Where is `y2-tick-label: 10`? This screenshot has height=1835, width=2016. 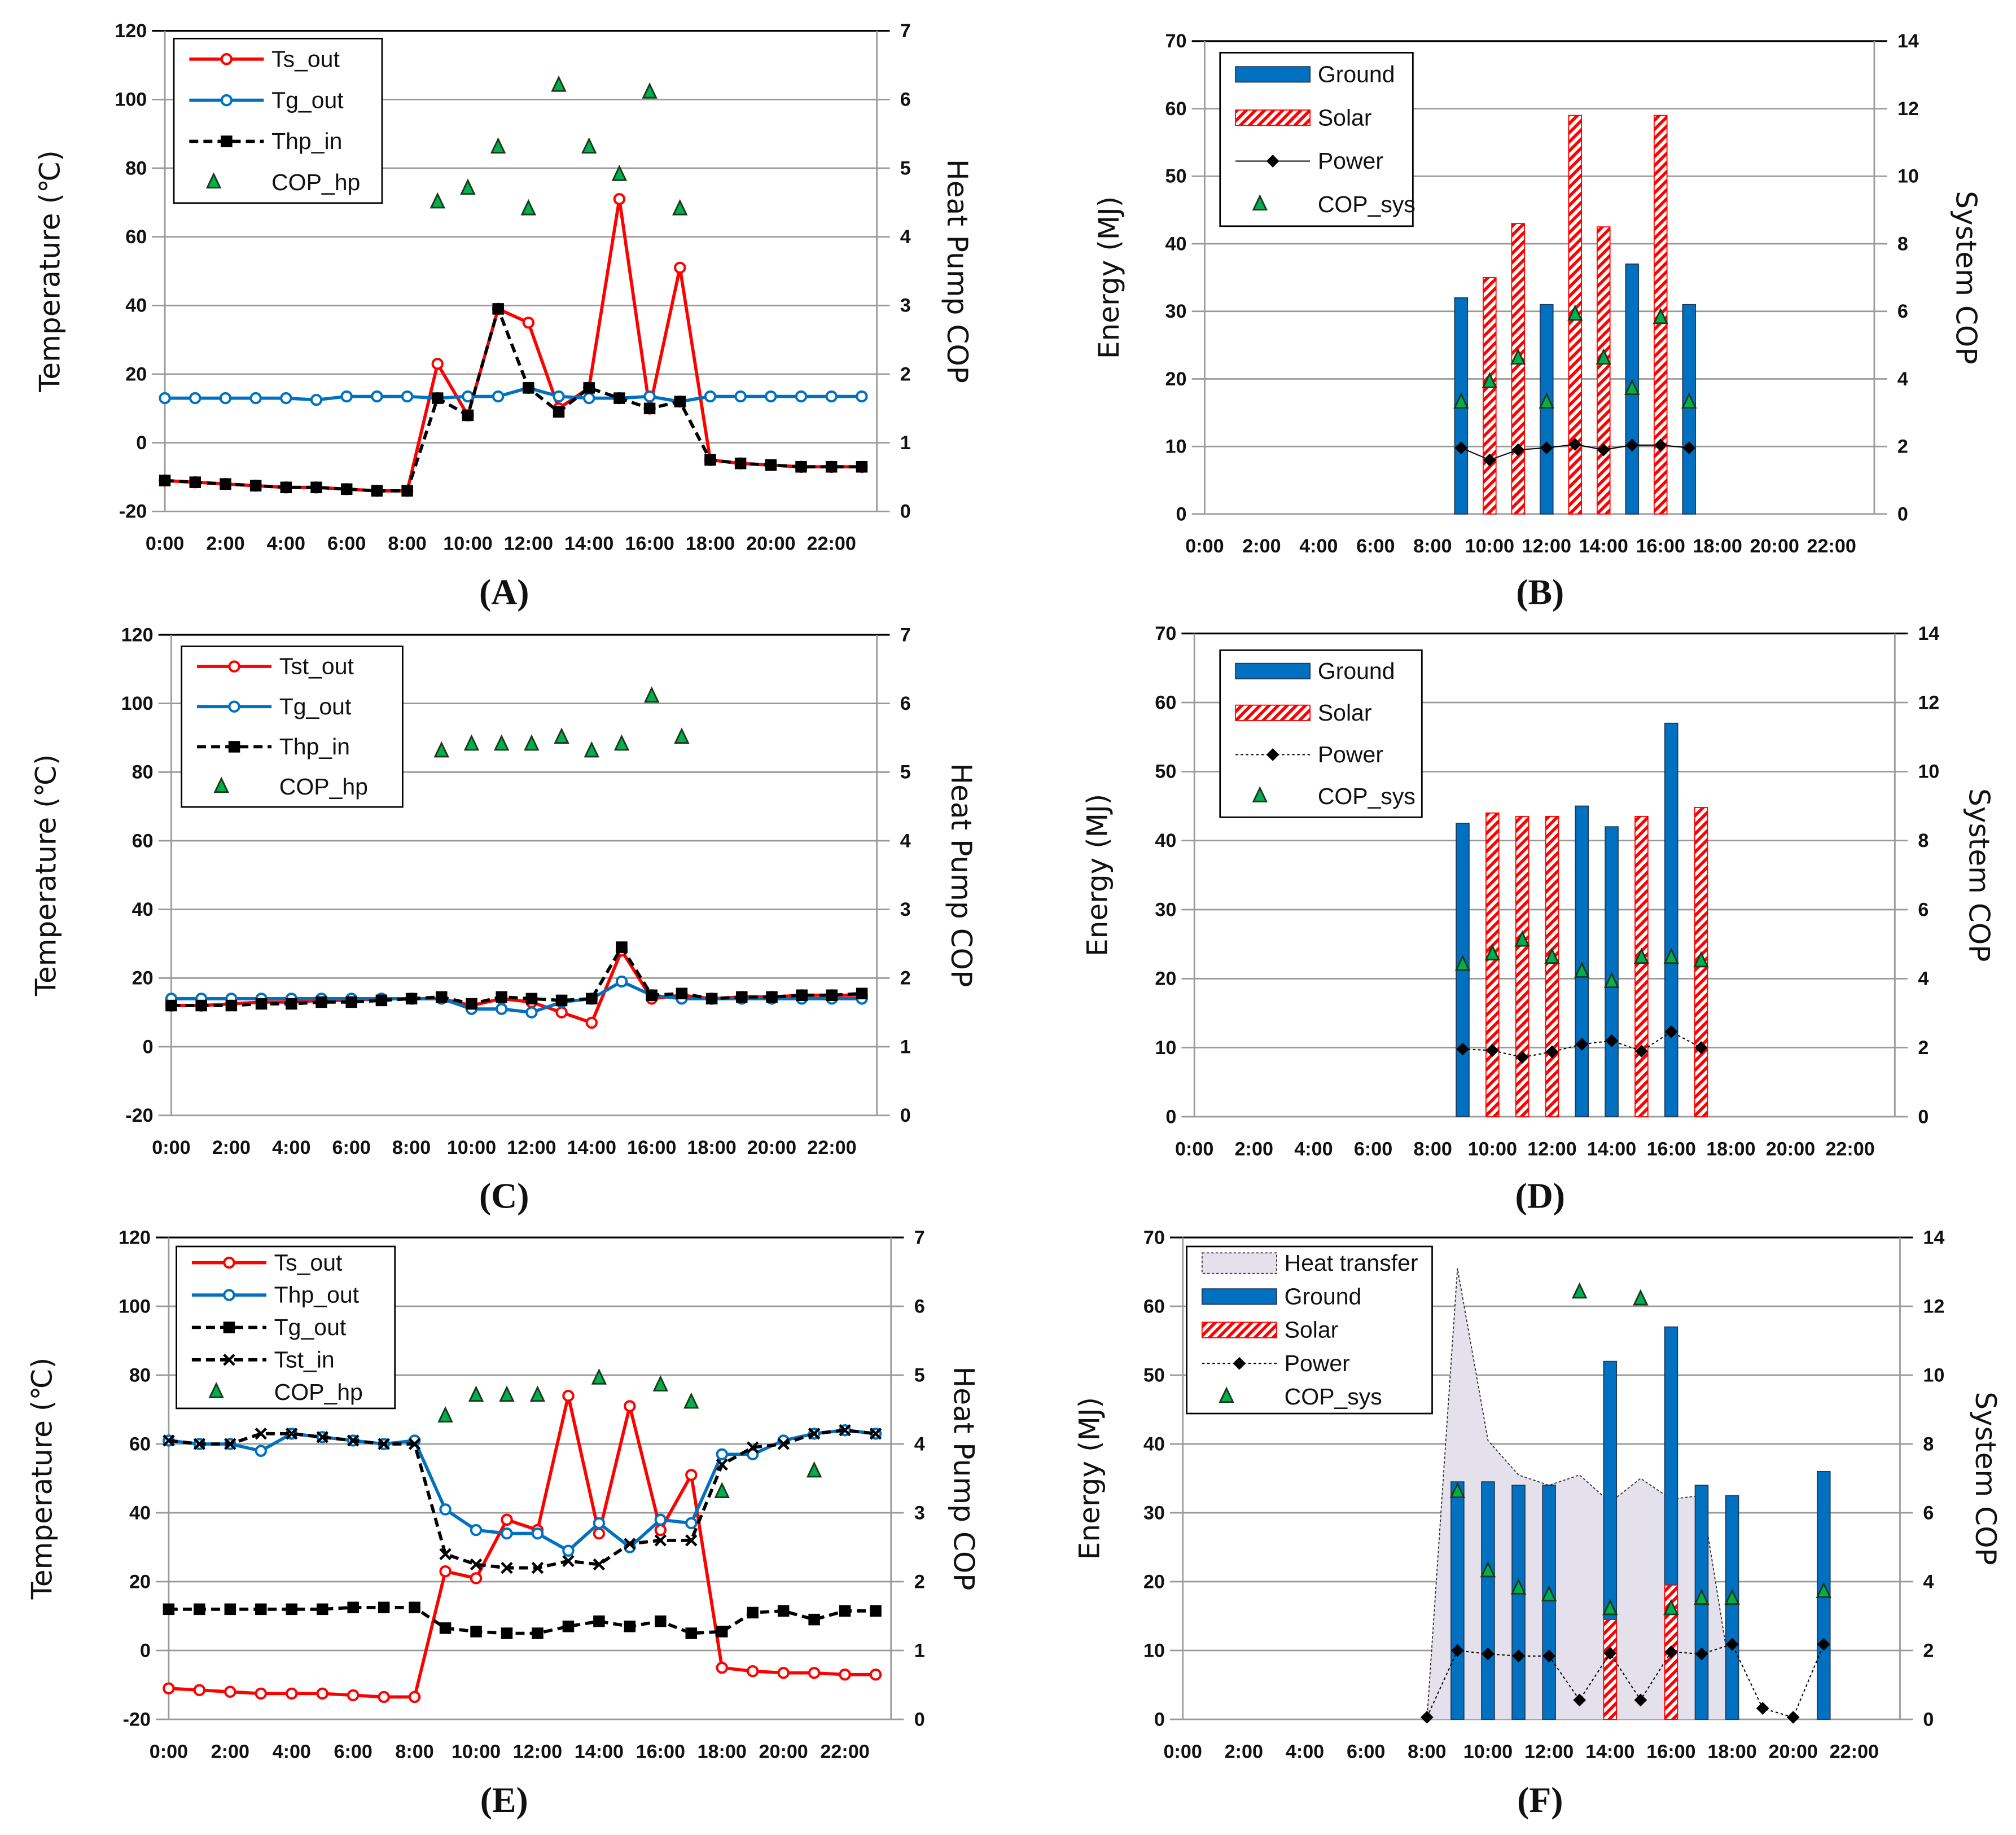
y2-tick-label: 10 is located at coordinates (1933, 1375).